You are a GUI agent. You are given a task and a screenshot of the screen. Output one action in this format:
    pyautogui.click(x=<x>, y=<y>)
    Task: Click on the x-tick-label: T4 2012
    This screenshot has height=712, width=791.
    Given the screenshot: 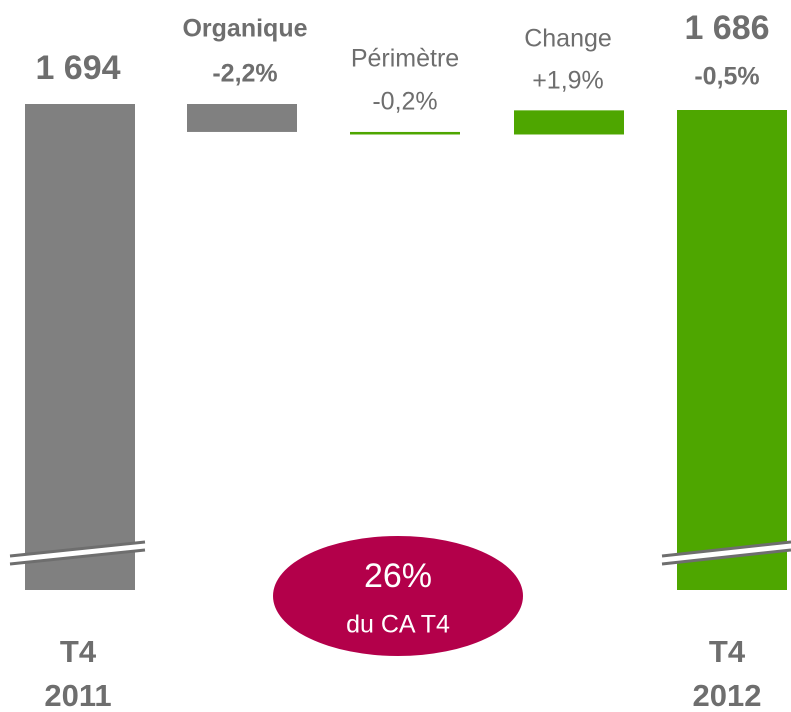 What is the action you would take?
    pyautogui.click(x=727, y=673)
    